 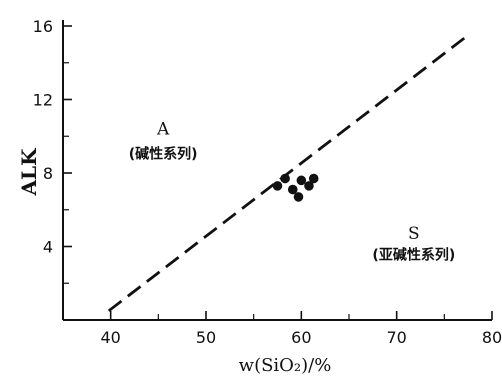 I want to click on chart-points, so click(x=295, y=187).